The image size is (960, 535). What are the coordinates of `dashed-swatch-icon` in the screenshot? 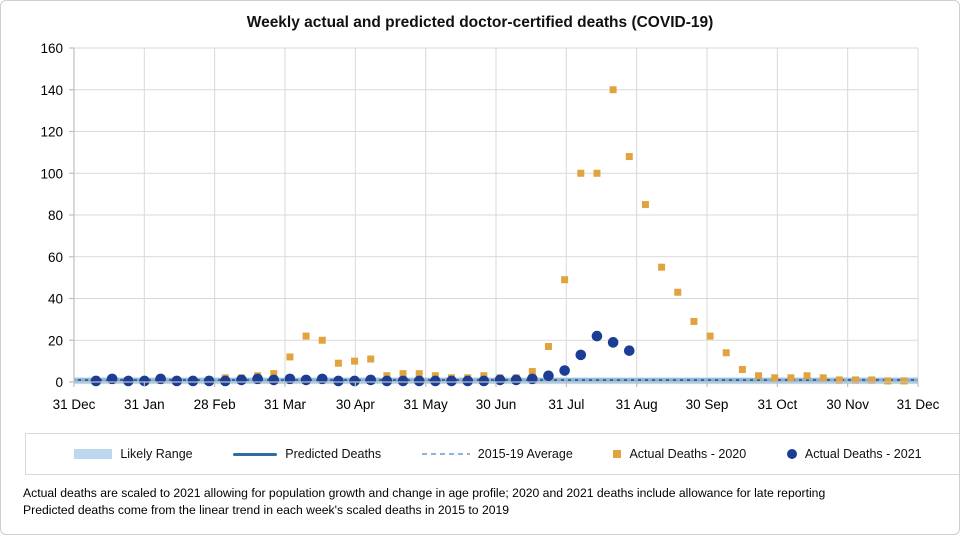 It's located at (445, 454).